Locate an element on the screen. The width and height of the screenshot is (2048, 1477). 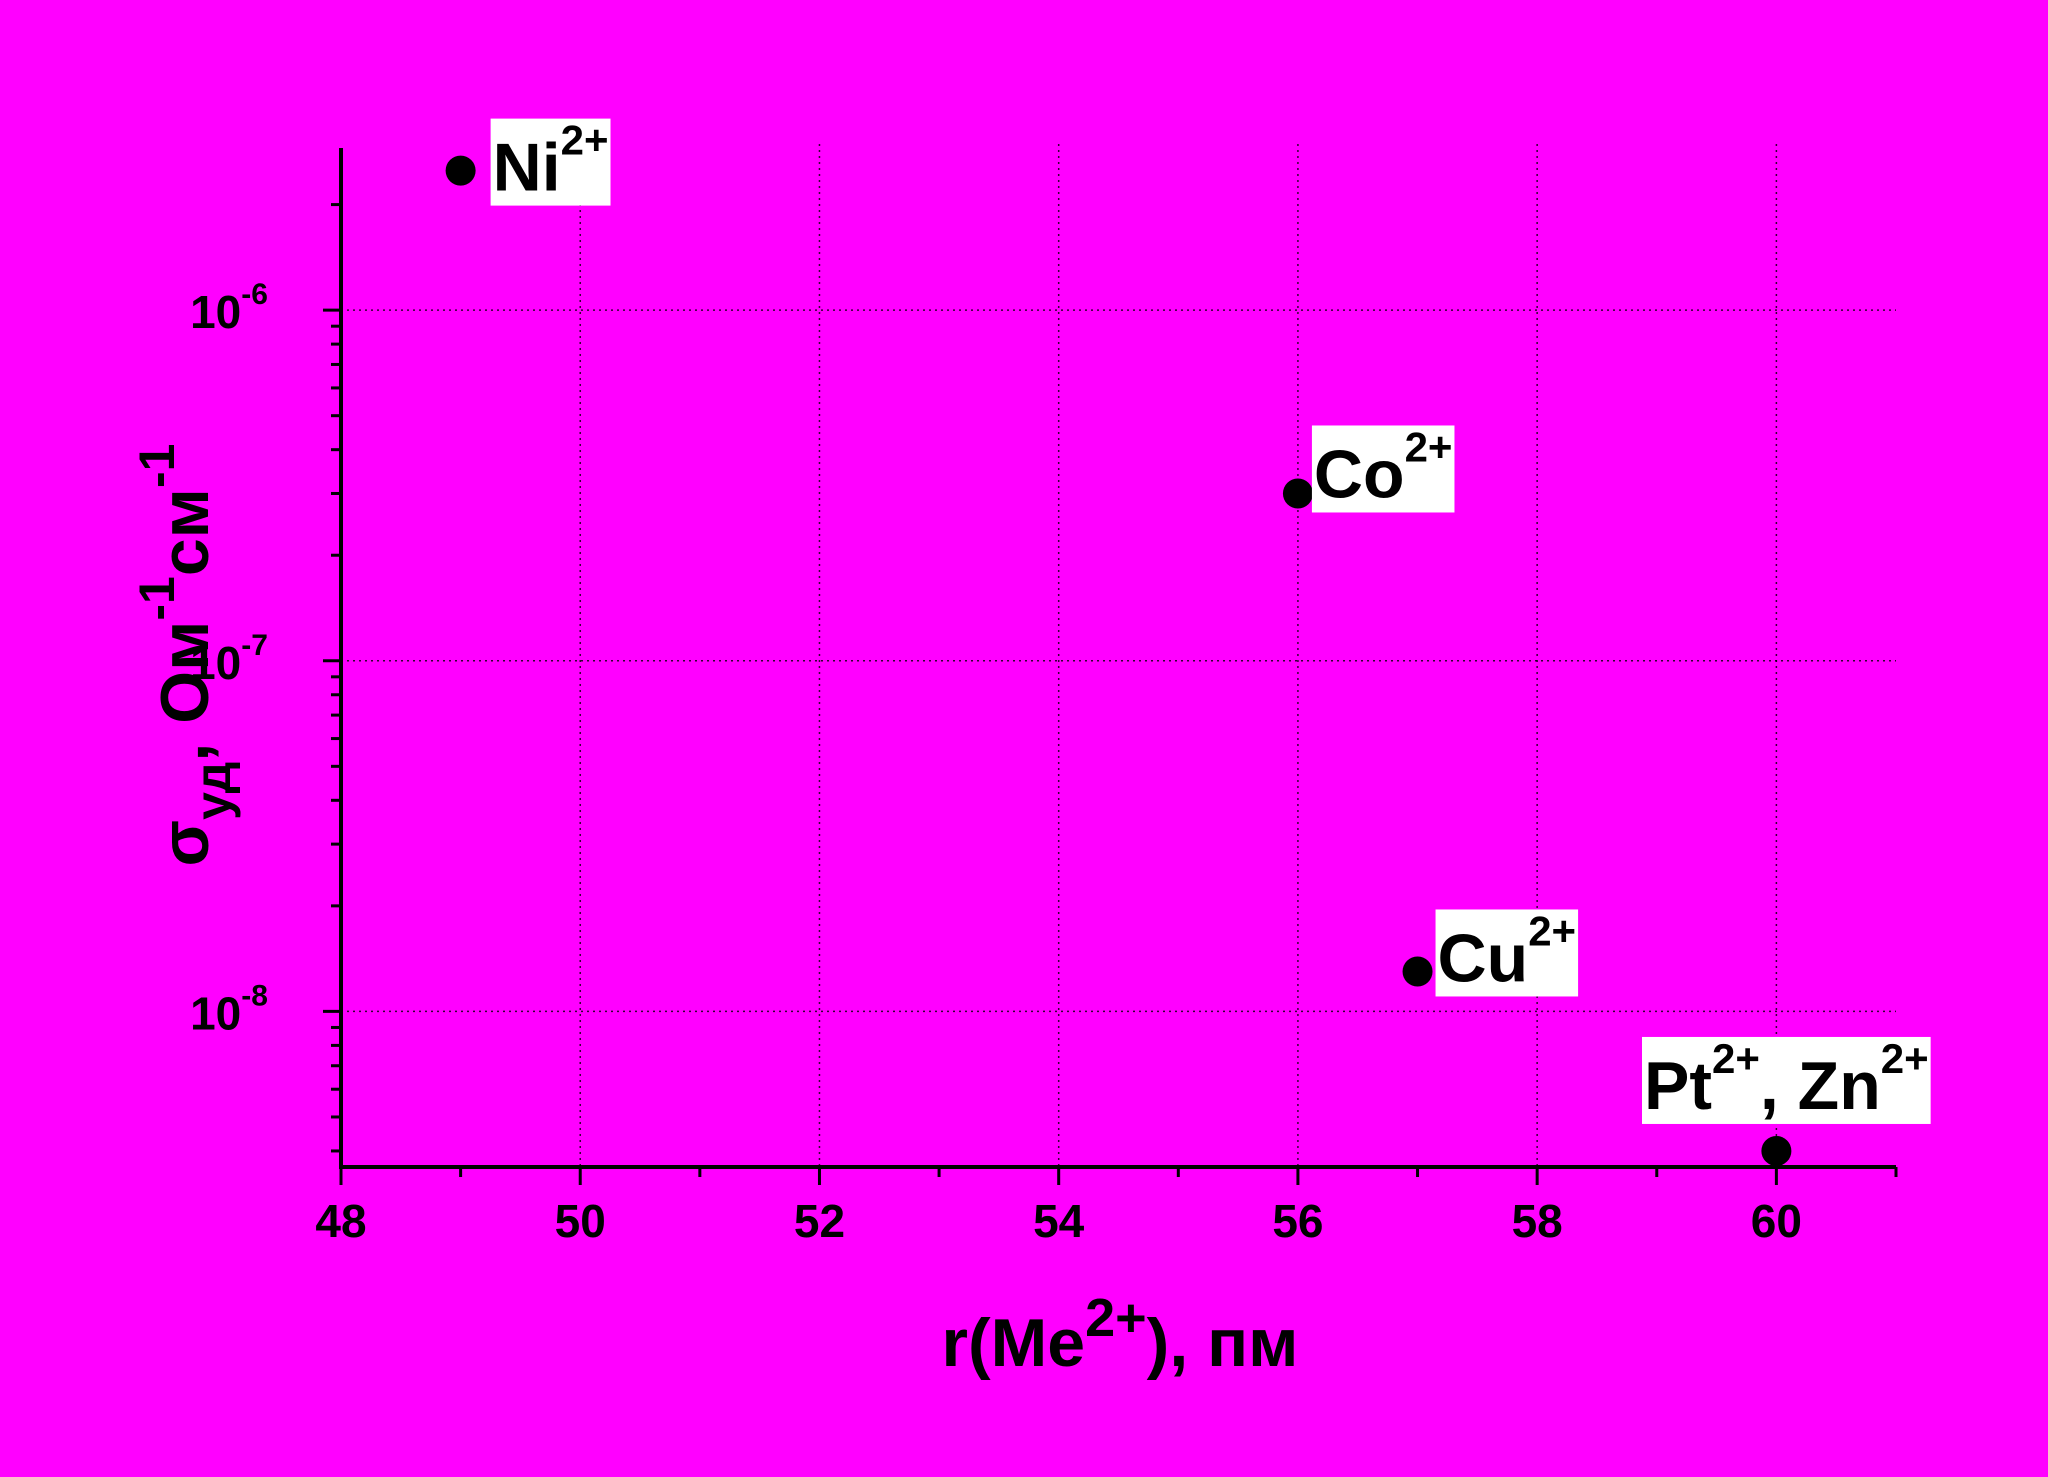
x-axis-title: r(Me2+), пм is located at coordinates (1120, 1334).